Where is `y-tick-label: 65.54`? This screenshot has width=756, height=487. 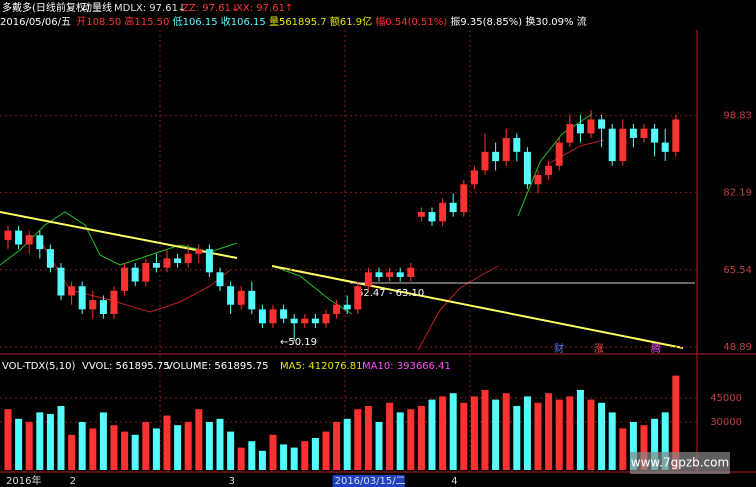
y-tick-label: 65.54 is located at coordinates (737, 270).